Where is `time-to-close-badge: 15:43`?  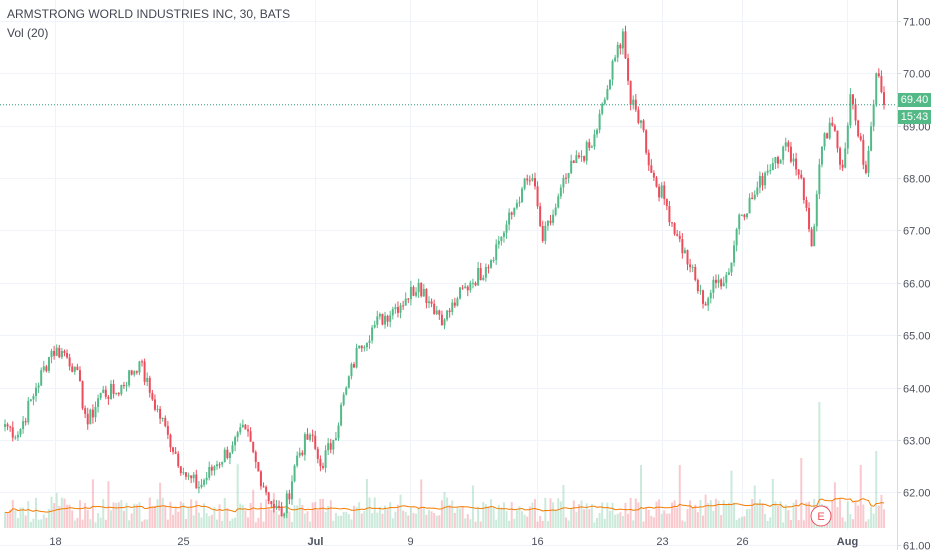
time-to-close-badge: 15:43 is located at coordinates (914, 117).